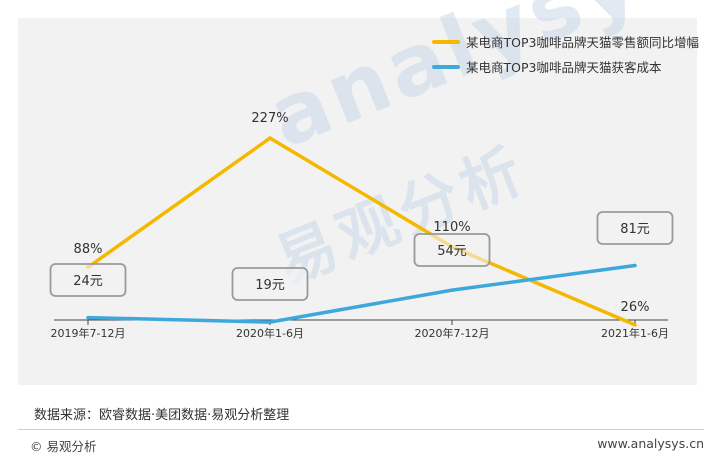 The width and height of the screenshot is (722, 456). What do you see at coordinates (451, 227) in the screenshot?
I see `data-label-sales-growth: 110%` at bounding box center [451, 227].